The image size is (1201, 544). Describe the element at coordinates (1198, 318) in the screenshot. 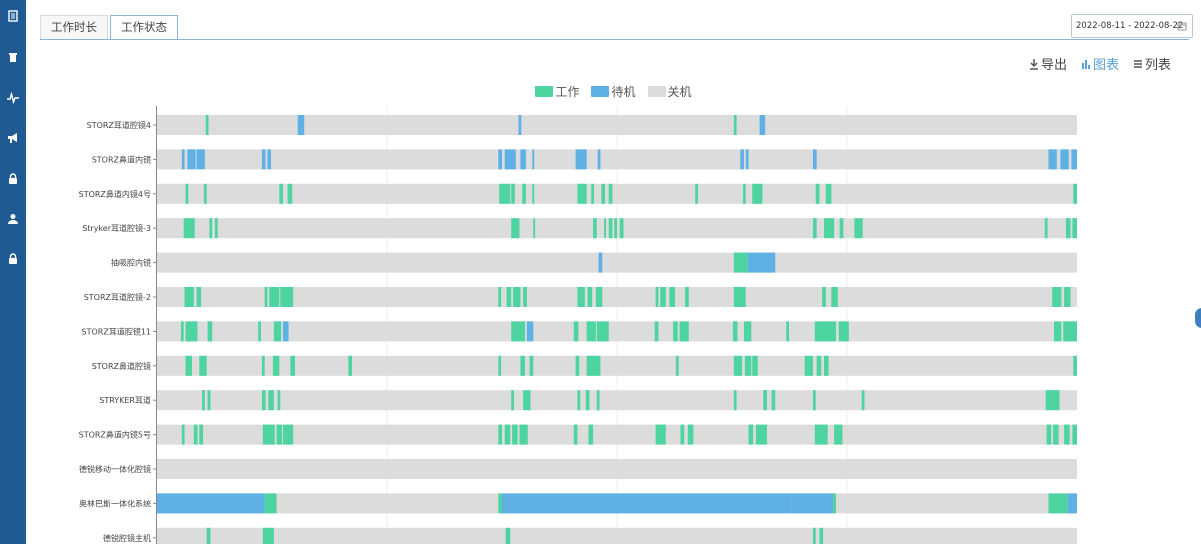

I see `collapse-handle` at that location.